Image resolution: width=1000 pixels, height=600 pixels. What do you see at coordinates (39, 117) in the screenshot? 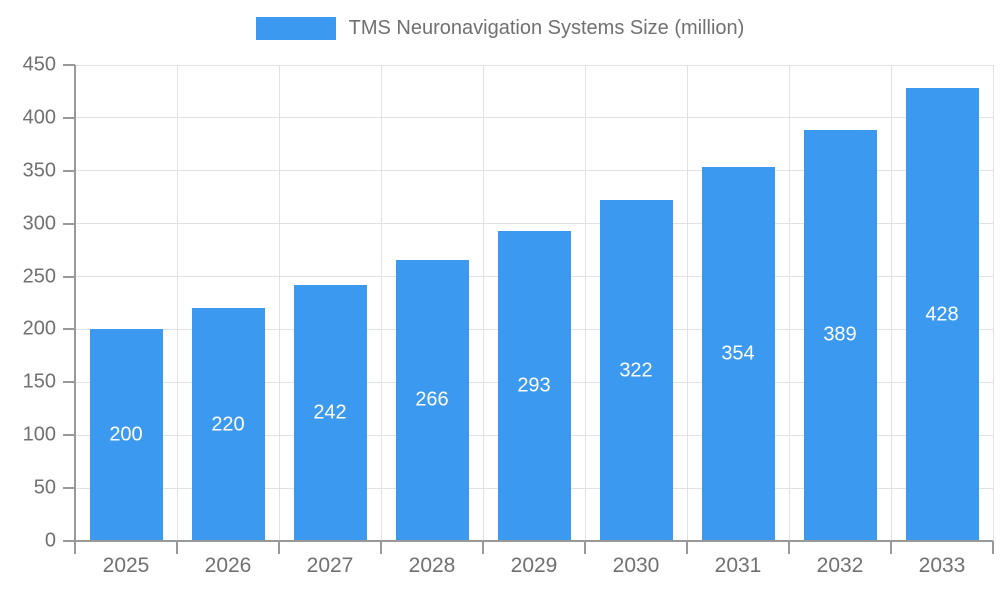
I see `y-axis-label: 400` at bounding box center [39, 117].